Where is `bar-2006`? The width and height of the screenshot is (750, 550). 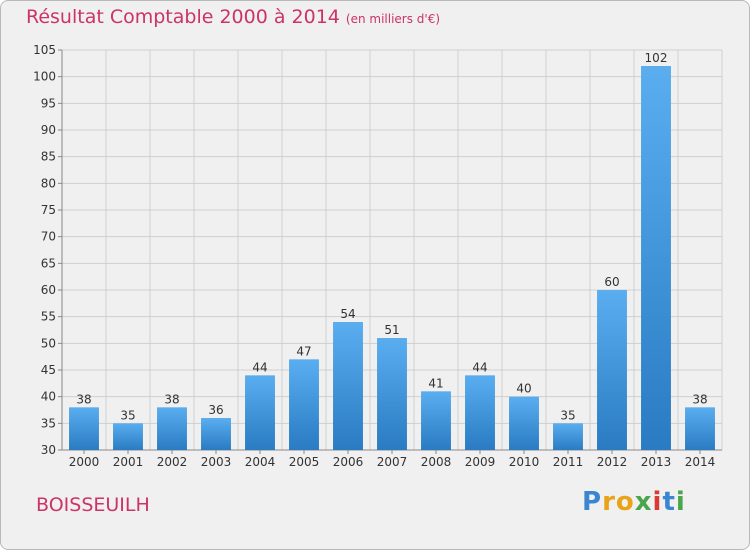
bar-2006 is located at coordinates (348, 386).